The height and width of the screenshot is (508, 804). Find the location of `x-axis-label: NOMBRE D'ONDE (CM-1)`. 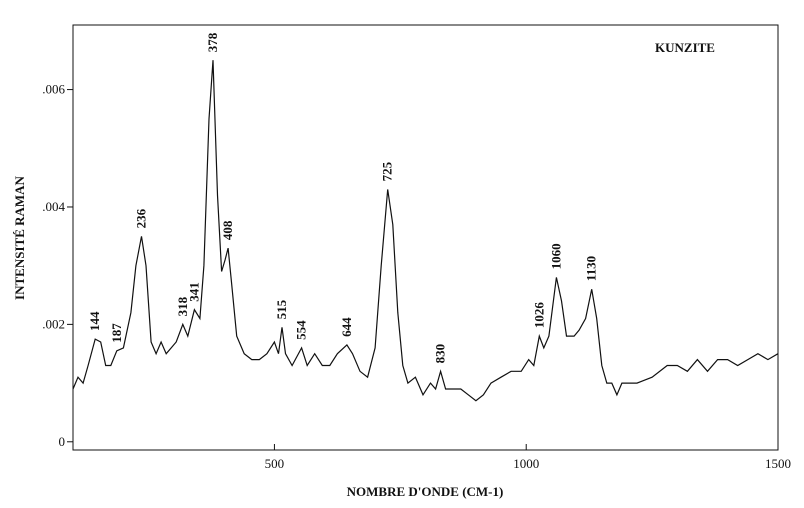

x-axis-label: NOMBRE D'ONDE (CM-1) is located at coordinates (425, 491).